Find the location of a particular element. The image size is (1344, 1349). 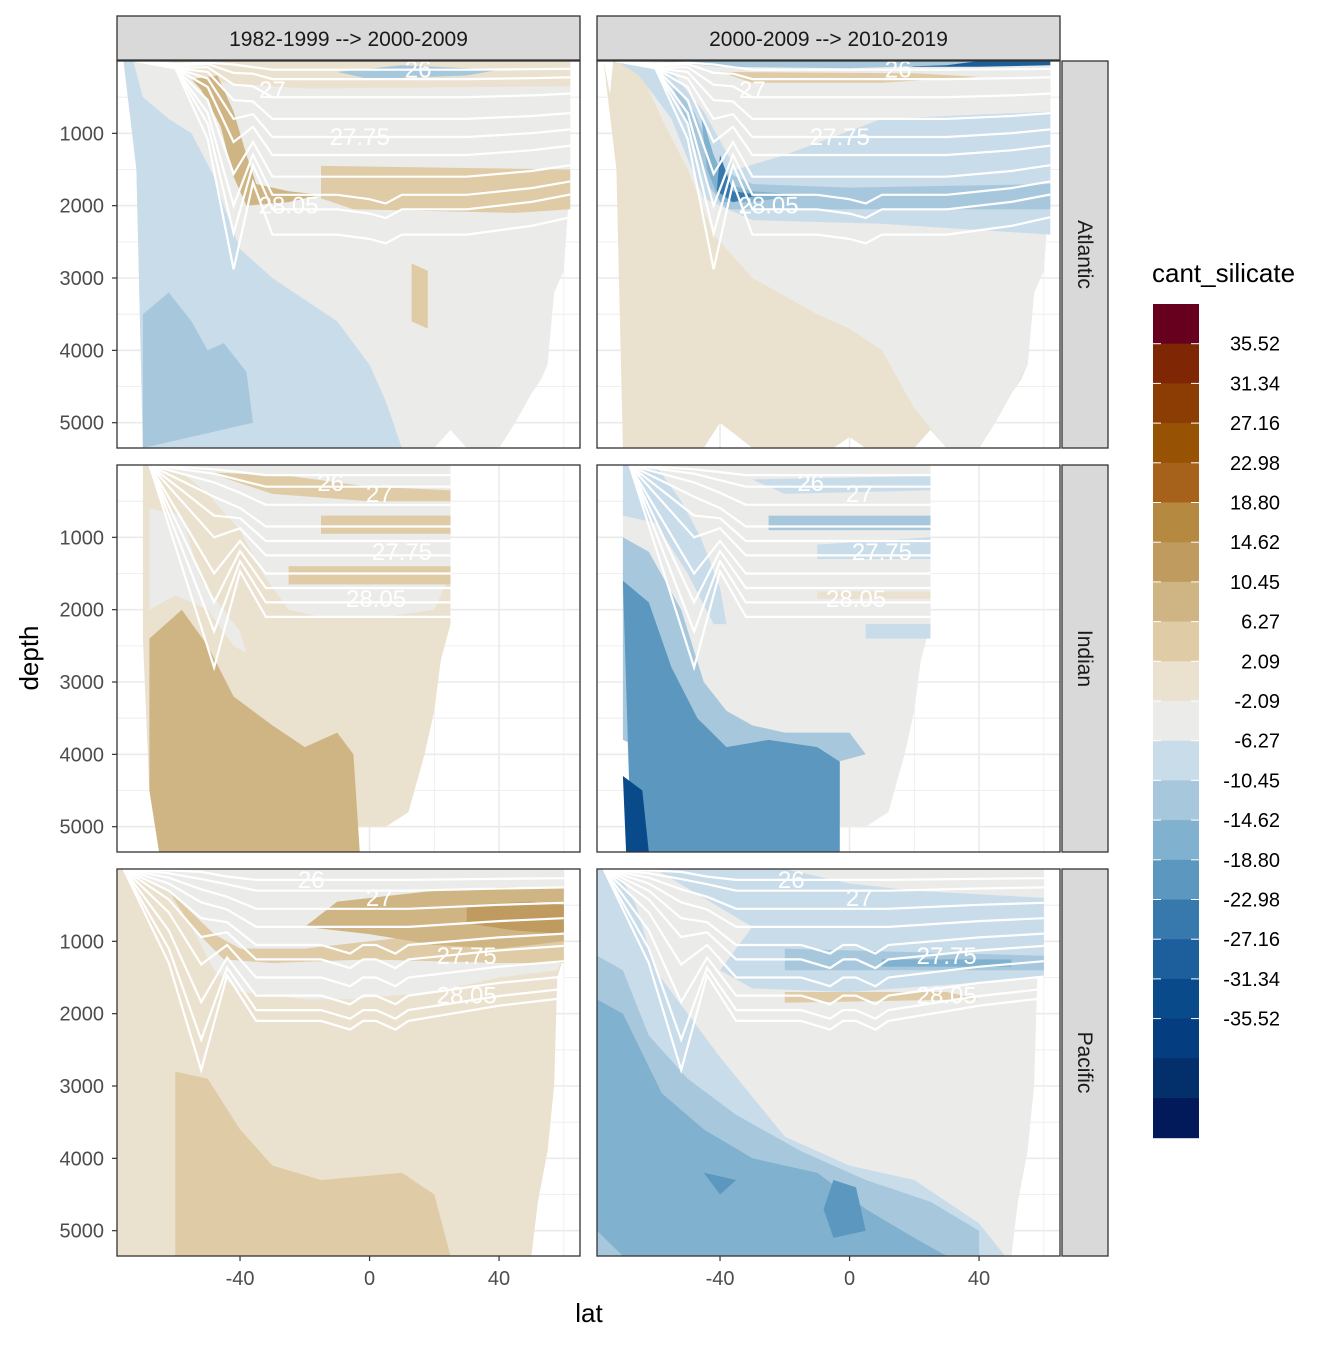

y-tick-label: 2000 is located at coordinates (82, 1015).